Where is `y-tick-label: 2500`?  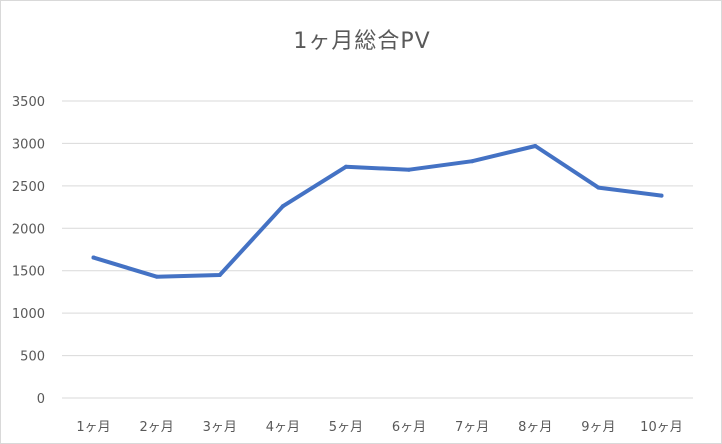 y-tick-label: 2500 is located at coordinates (28, 187).